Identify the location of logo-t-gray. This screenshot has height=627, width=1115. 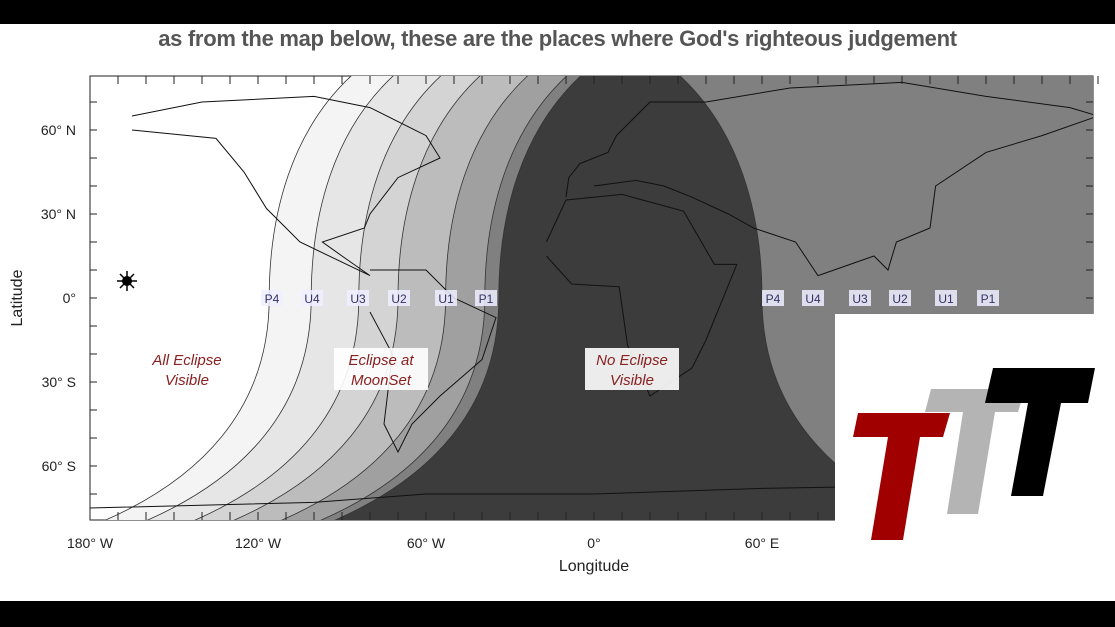
(975, 451).